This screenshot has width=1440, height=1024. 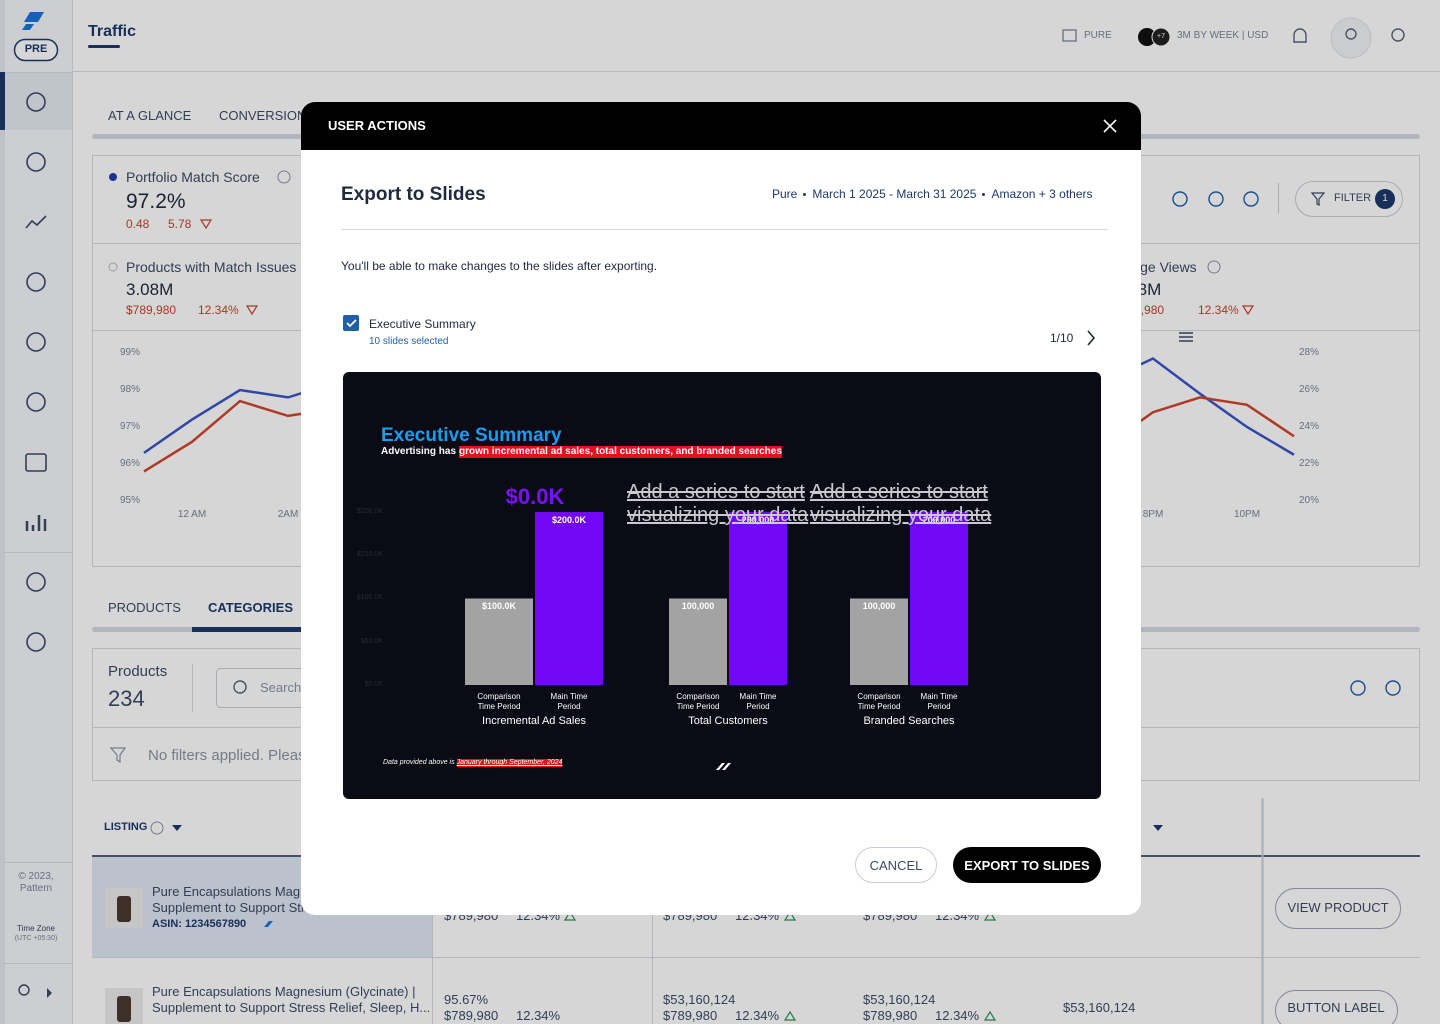 I want to click on bar-value-label: 100,000, so click(x=879, y=606).